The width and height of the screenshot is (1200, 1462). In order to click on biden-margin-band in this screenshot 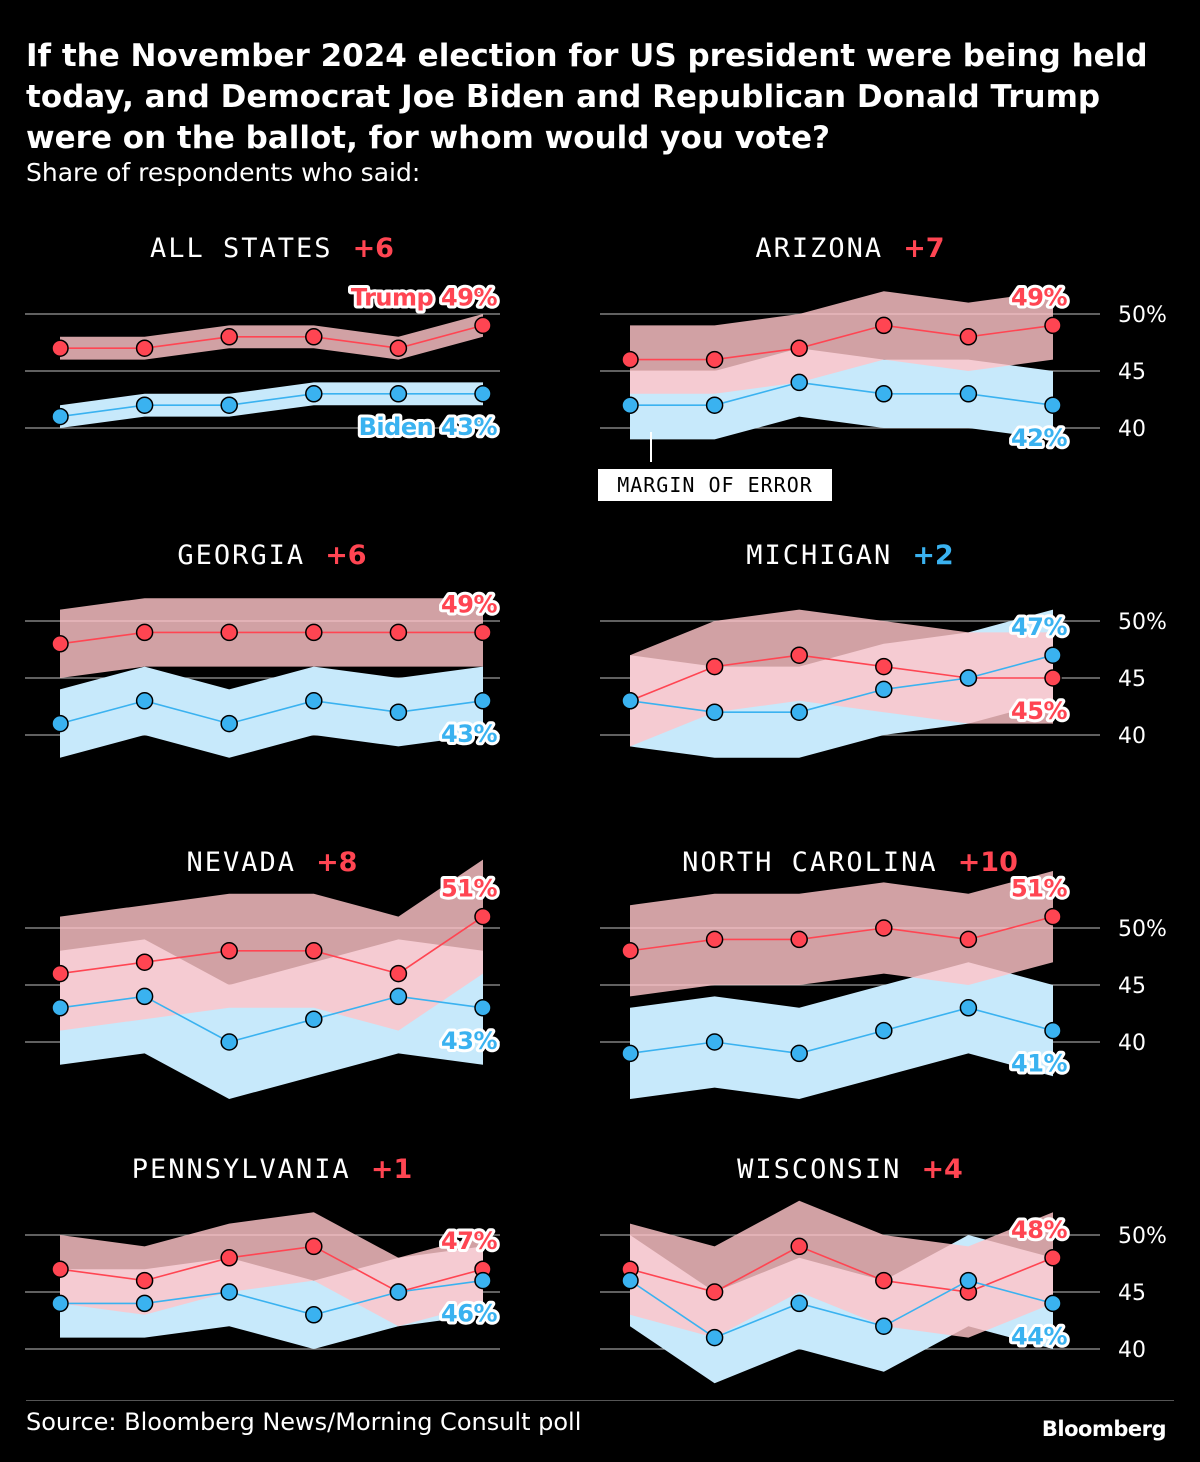, I will do `click(841, 1030)`.